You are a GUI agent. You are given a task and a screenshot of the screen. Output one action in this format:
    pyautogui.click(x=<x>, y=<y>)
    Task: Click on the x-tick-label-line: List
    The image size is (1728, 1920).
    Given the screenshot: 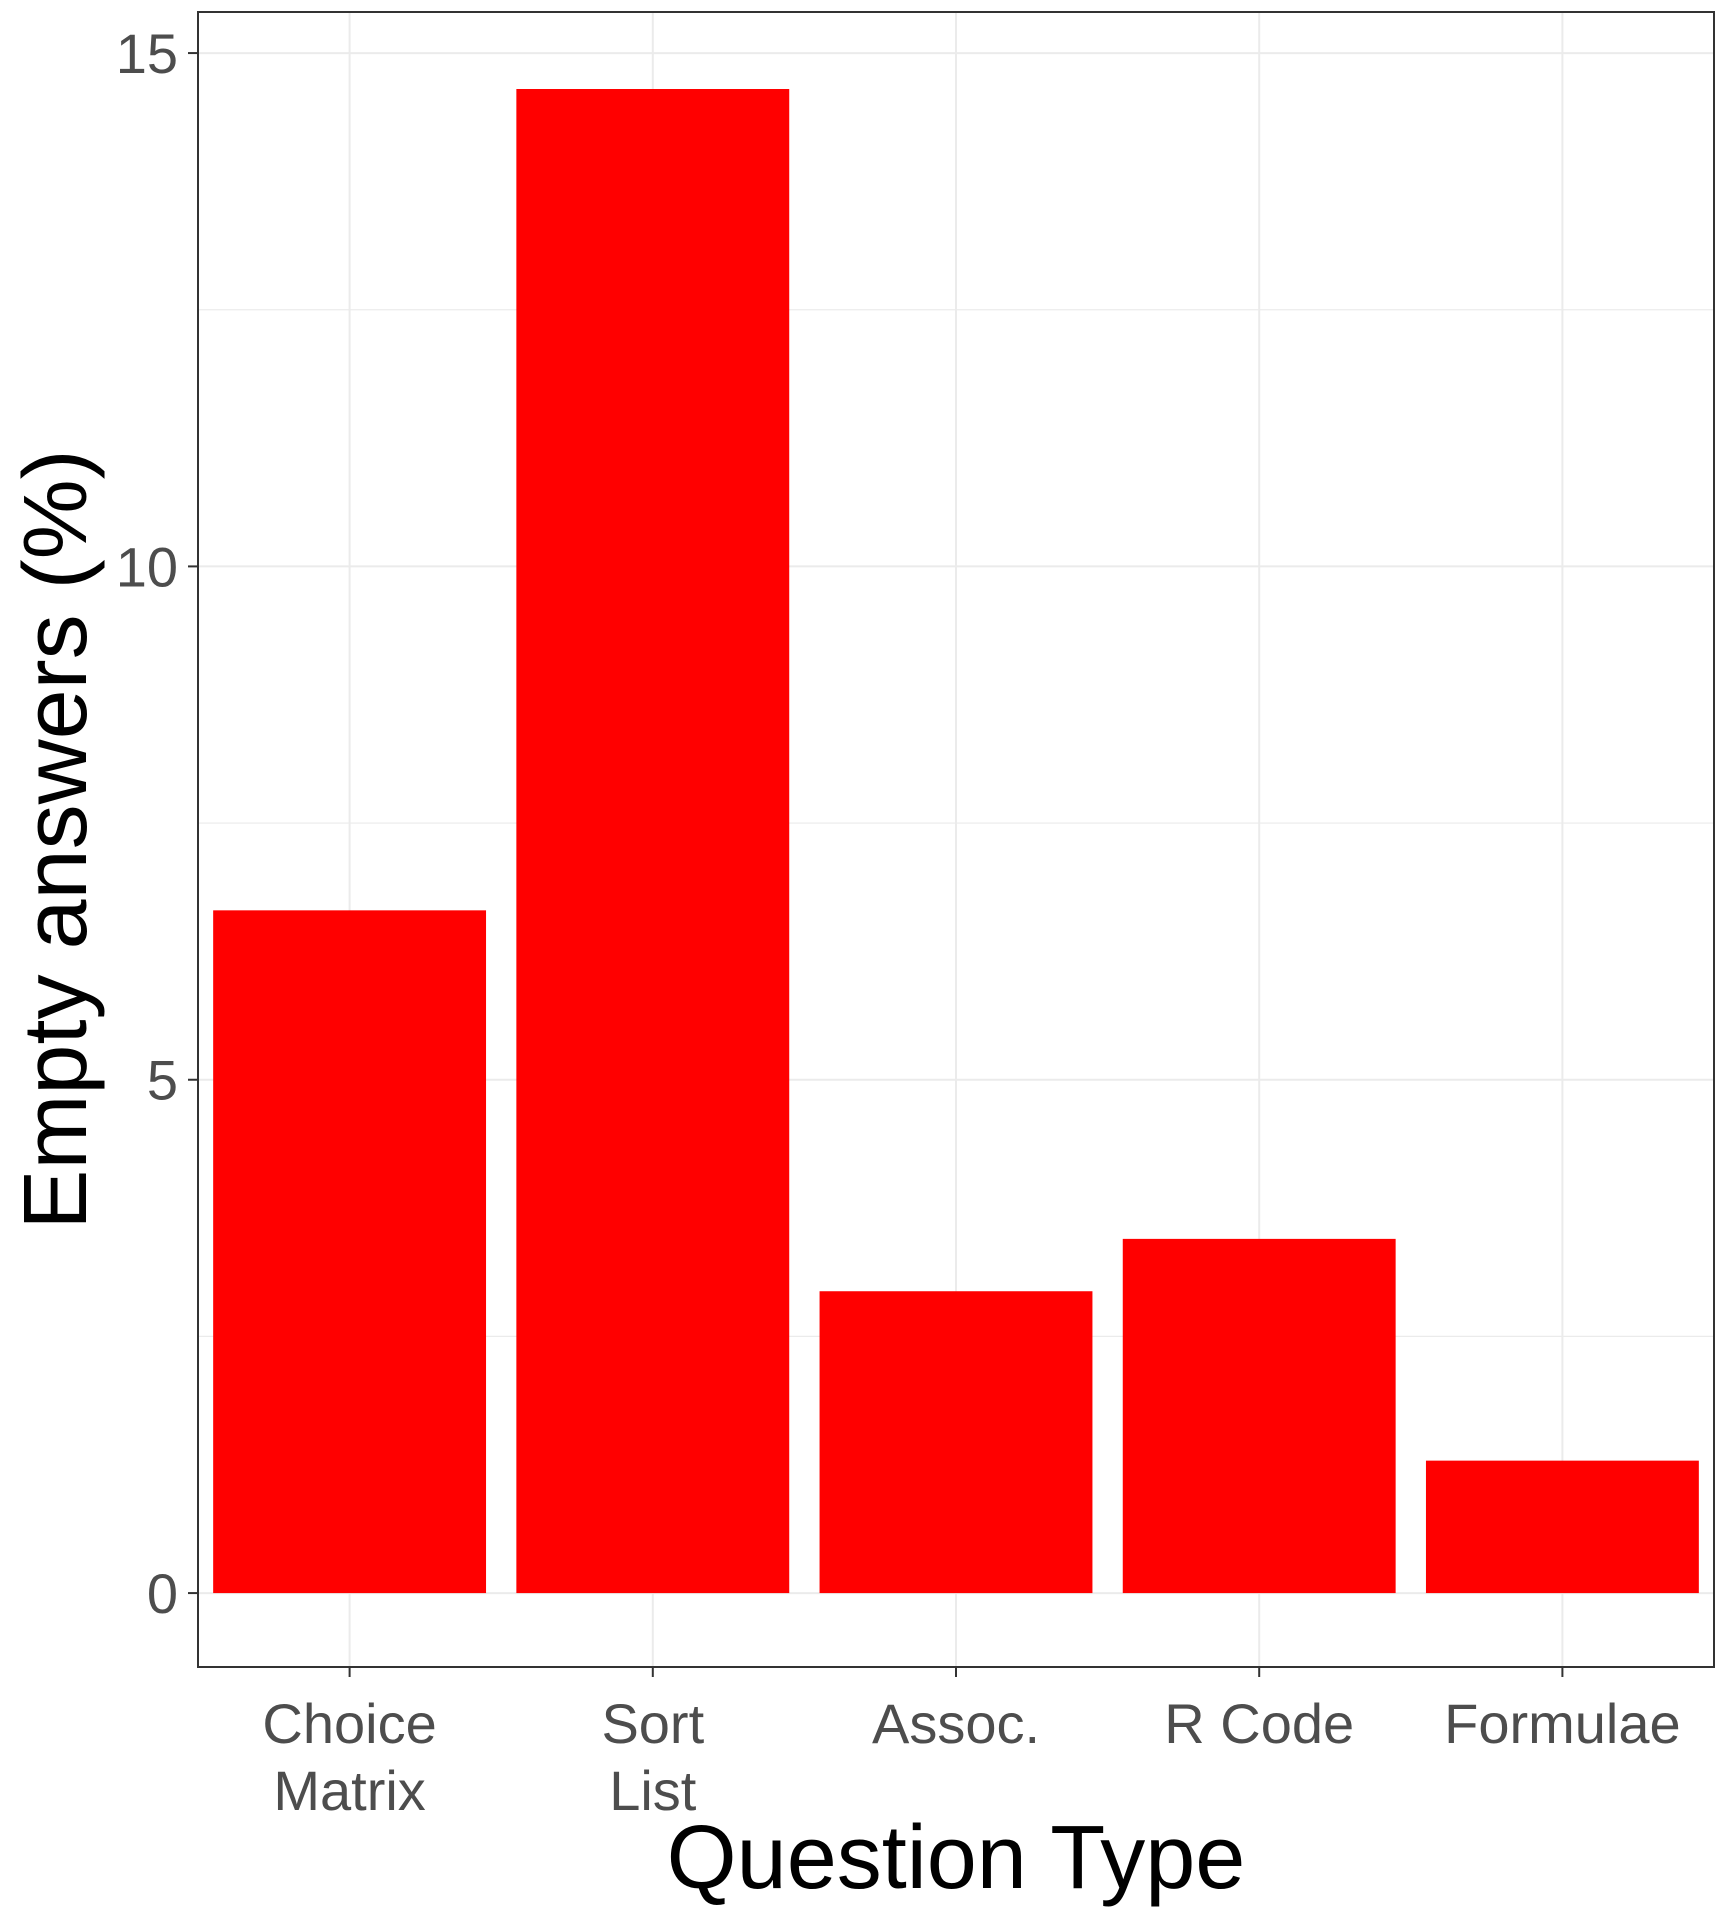 What is the action you would take?
    pyautogui.click(x=653, y=1790)
    